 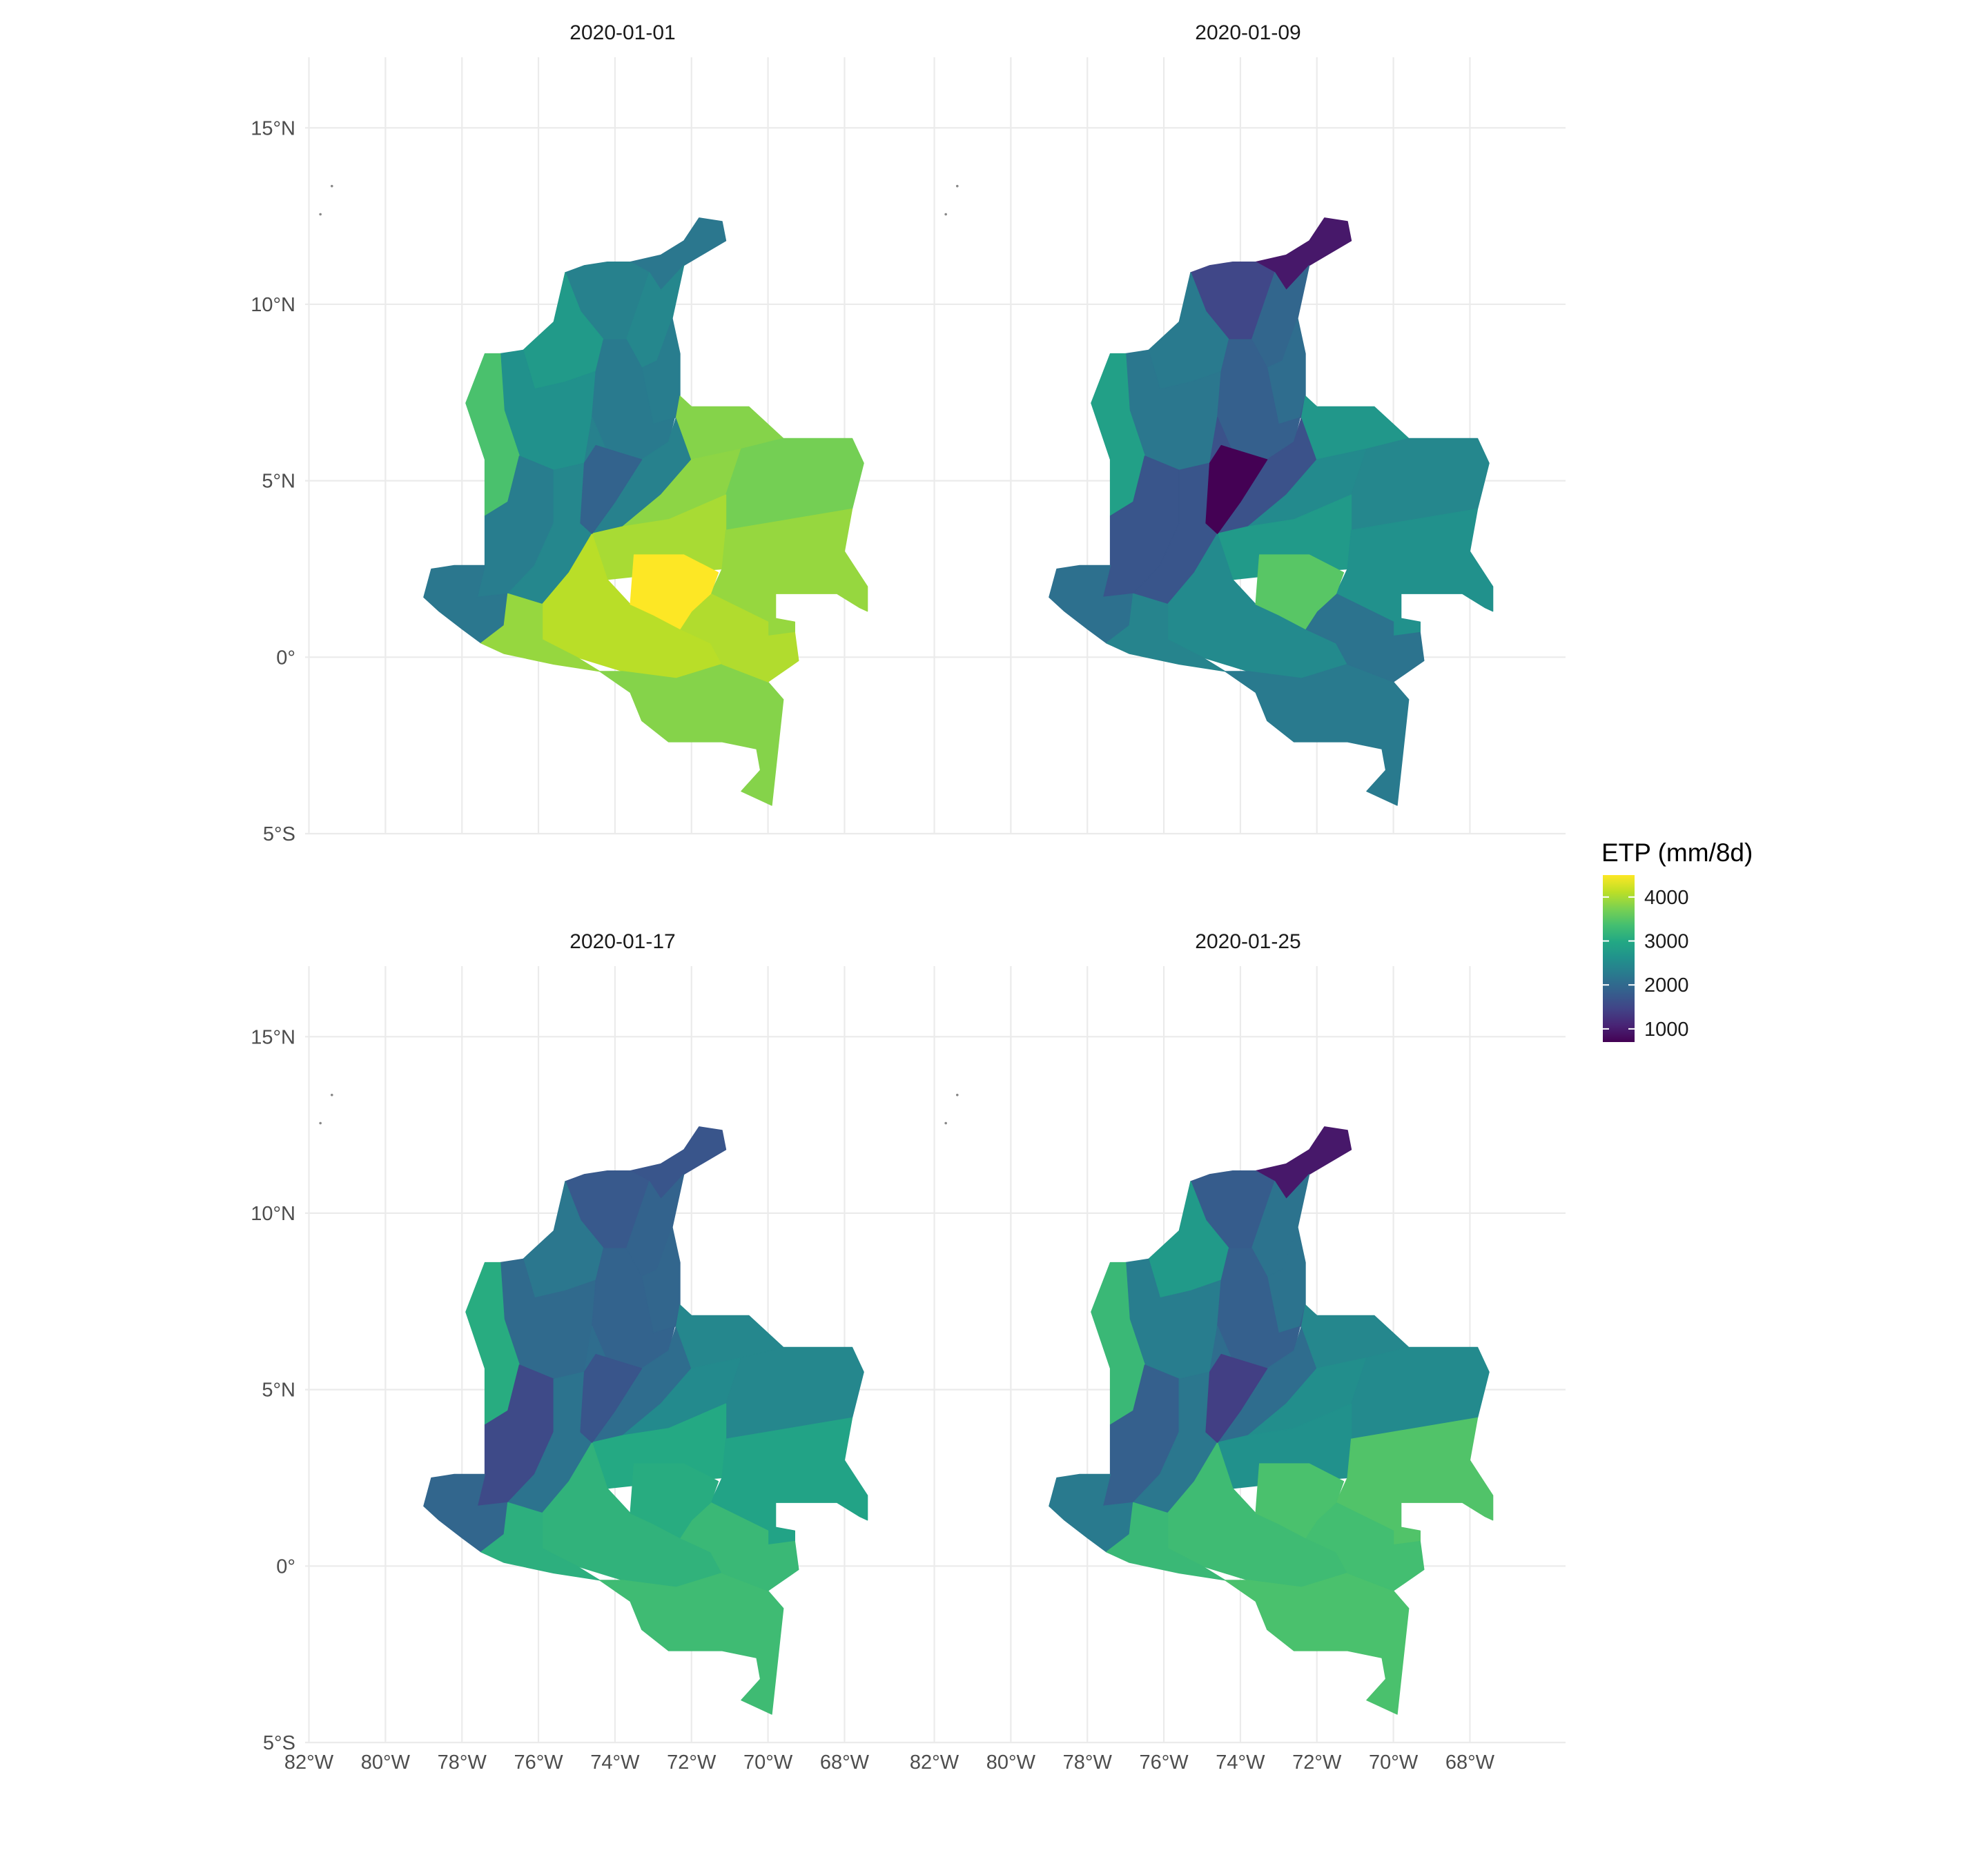 I want to click on map-panel: 2020-01-01, so click(x=622, y=428).